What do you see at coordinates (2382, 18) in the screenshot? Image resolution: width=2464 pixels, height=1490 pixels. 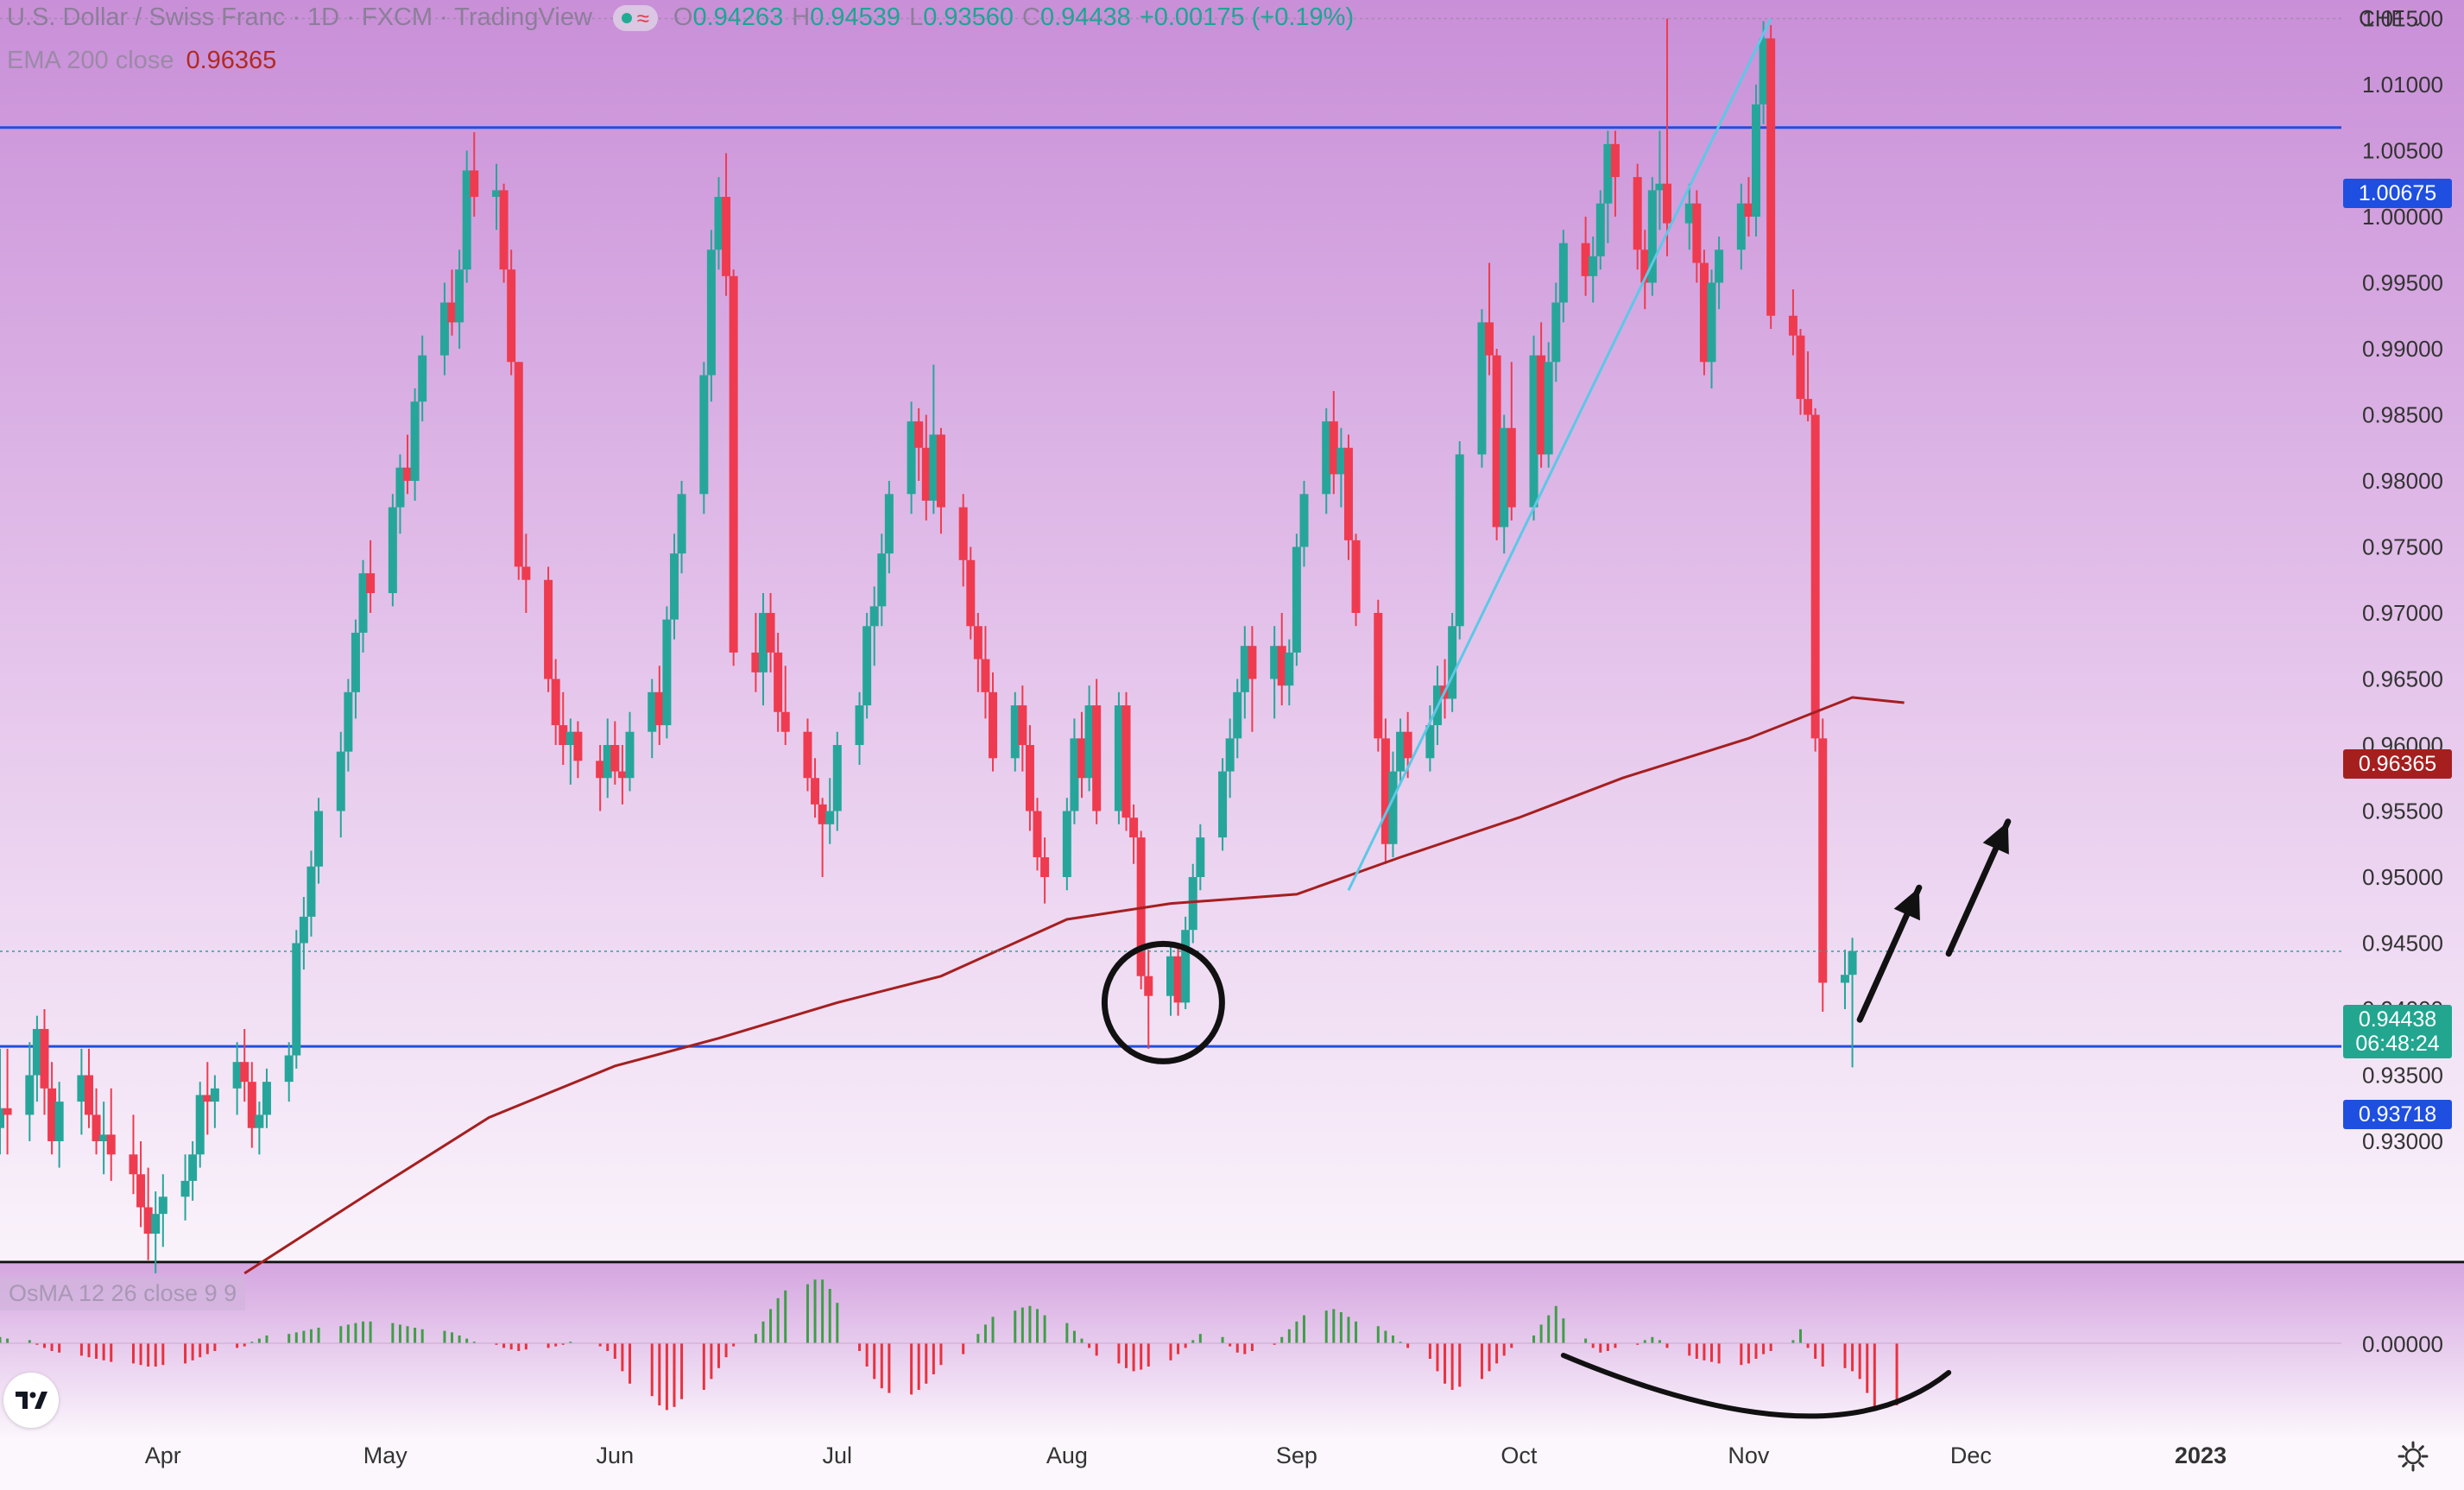 I see `currency-label: CHF` at bounding box center [2382, 18].